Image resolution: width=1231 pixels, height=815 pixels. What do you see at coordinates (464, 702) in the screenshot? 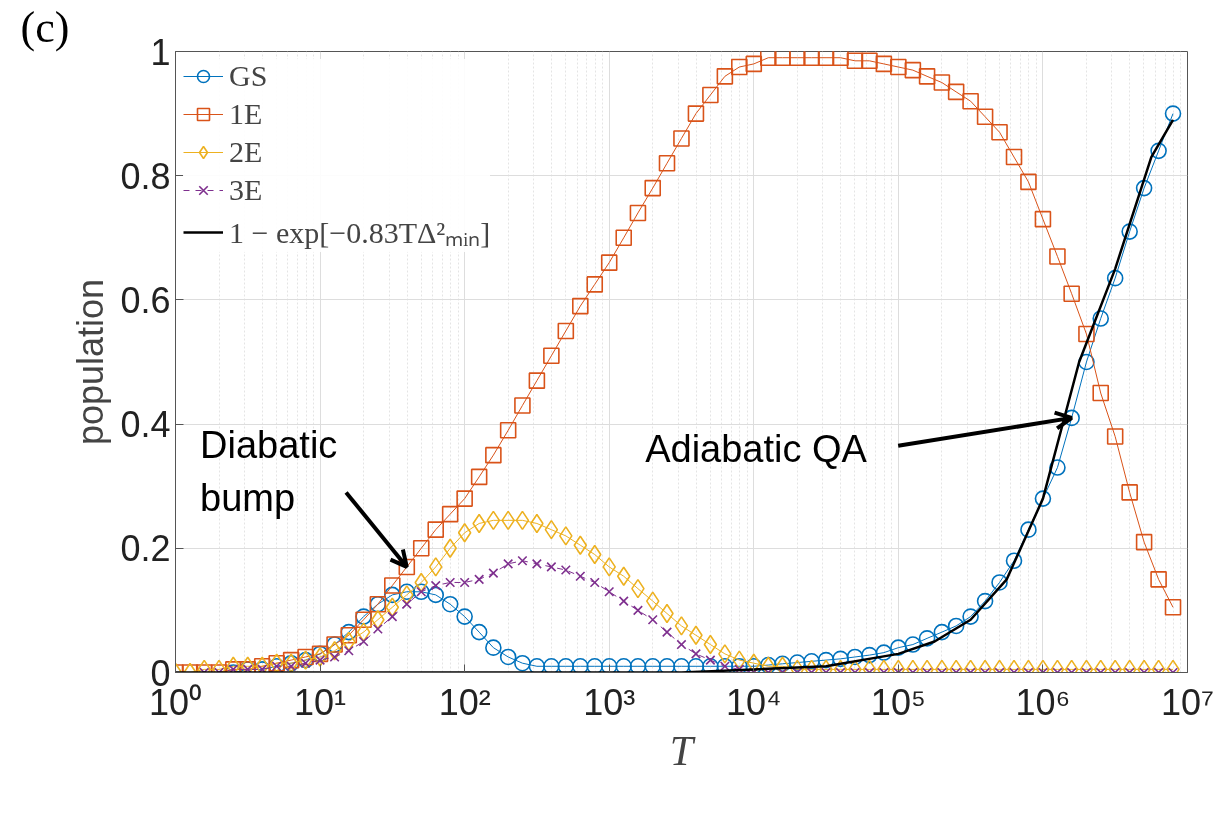
I see `x-tick-label: 10²` at bounding box center [464, 702].